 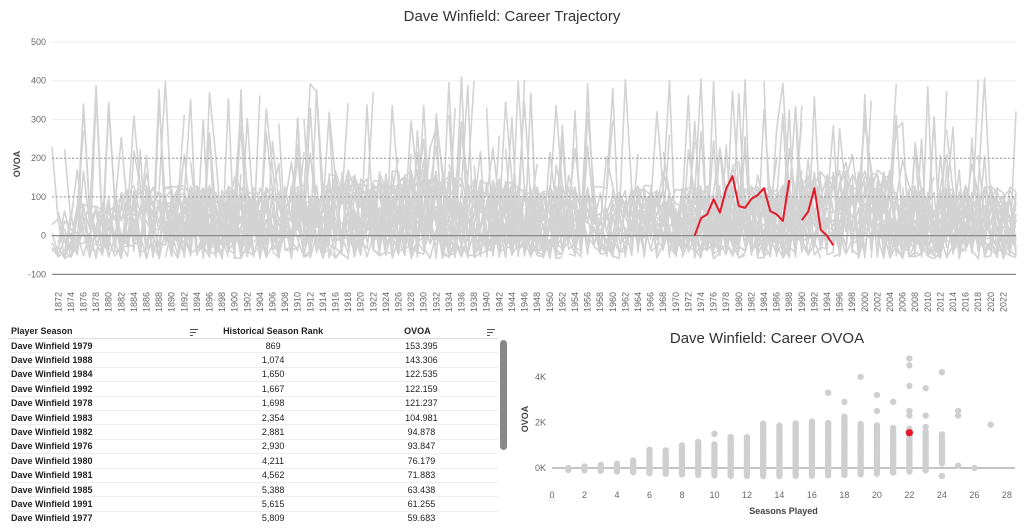 I want to click on cell-ovoa: 153.395, so click(x=421, y=346).